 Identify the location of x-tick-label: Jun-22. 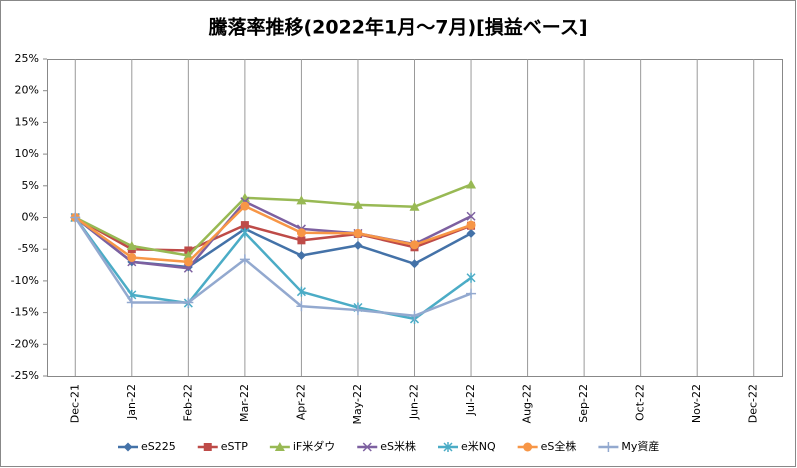
(414, 402).